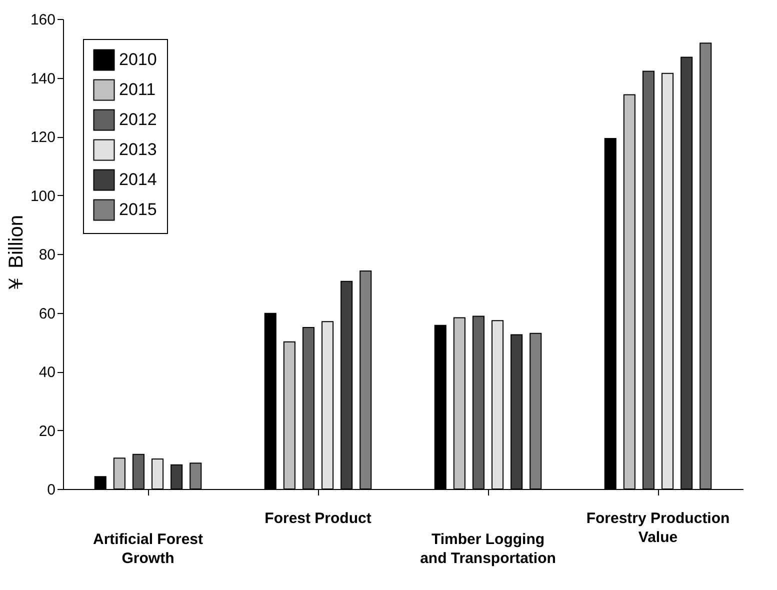  What do you see at coordinates (137, 89) in the screenshot?
I see `legend-label: 2011` at bounding box center [137, 89].